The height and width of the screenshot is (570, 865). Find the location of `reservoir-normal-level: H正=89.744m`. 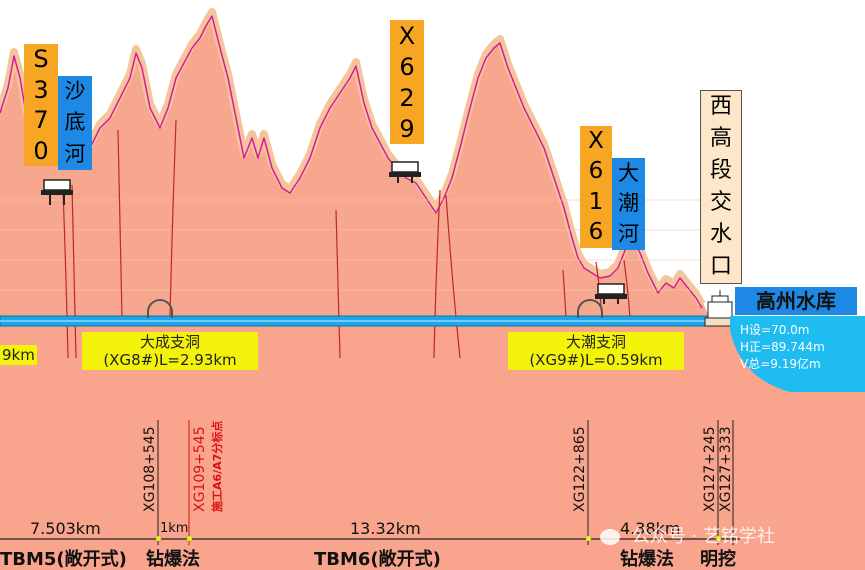

reservoir-normal-level: H正=89.744m is located at coordinates (782, 347).